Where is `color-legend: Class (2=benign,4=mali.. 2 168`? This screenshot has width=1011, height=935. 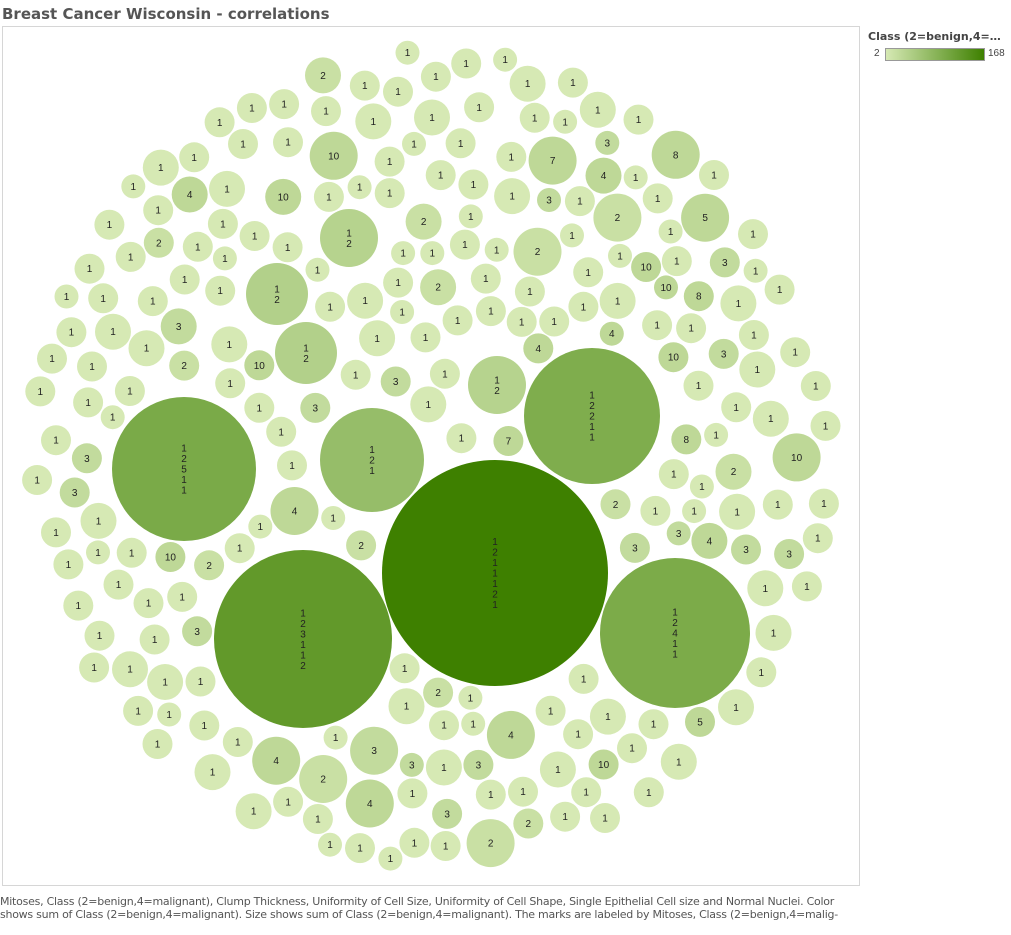 color-legend: Class (2=benign,4=mali.. 2 168 is located at coordinates (939, 46).